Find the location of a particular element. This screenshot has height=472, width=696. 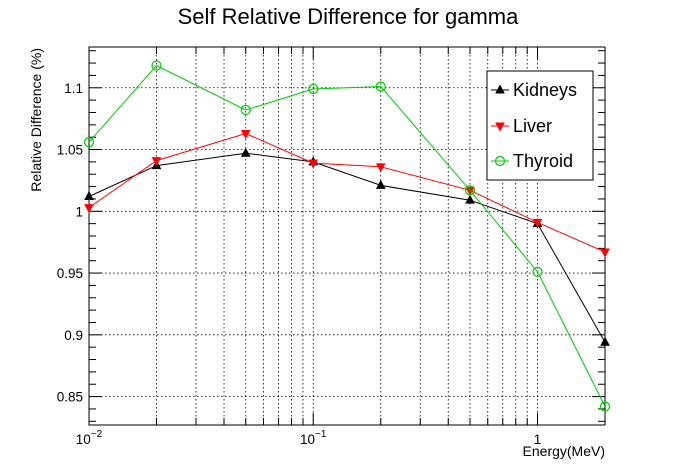

y-tick-label: 0.85 is located at coordinates (70, 397).